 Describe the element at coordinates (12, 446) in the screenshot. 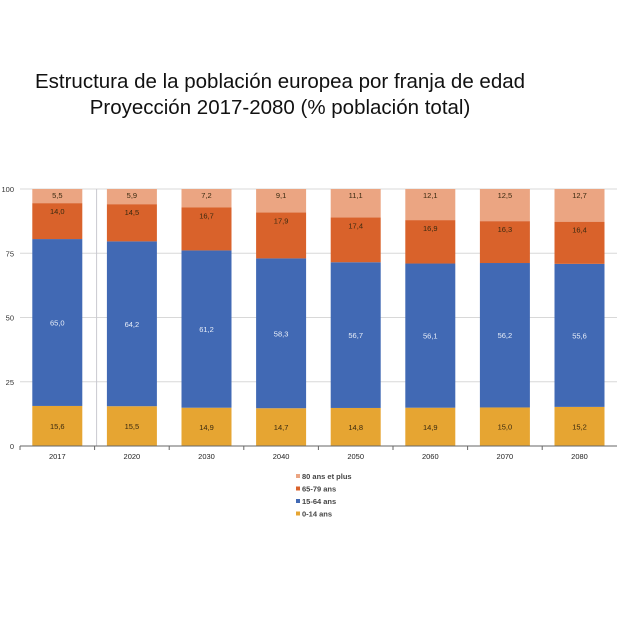

I see `y-tick-label: 0` at that location.